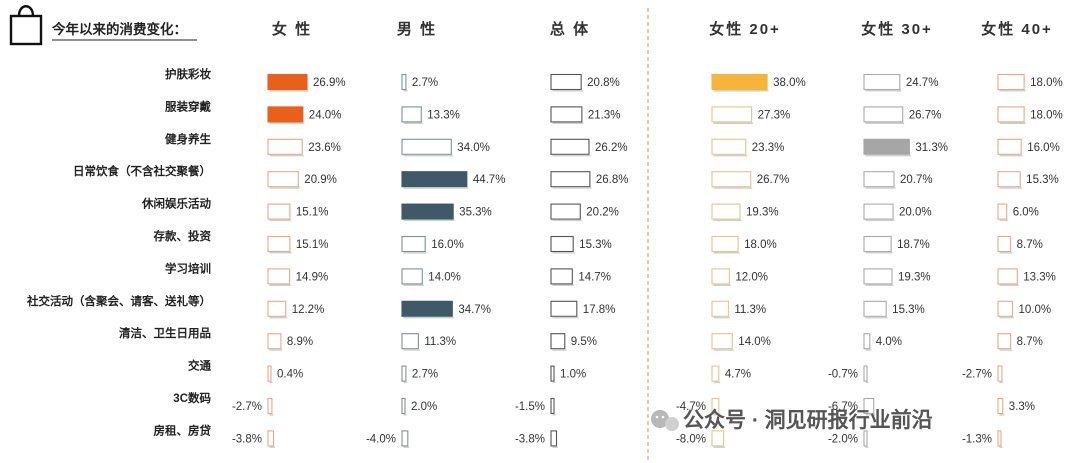  What do you see at coordinates (312, 213) in the screenshot?
I see `data-label: 15.1%` at bounding box center [312, 213].